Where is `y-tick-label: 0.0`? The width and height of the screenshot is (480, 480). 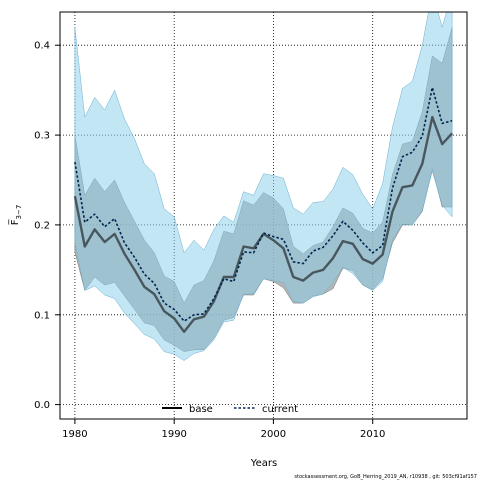 y-tick-label: 0.0 is located at coordinates (42, 405).